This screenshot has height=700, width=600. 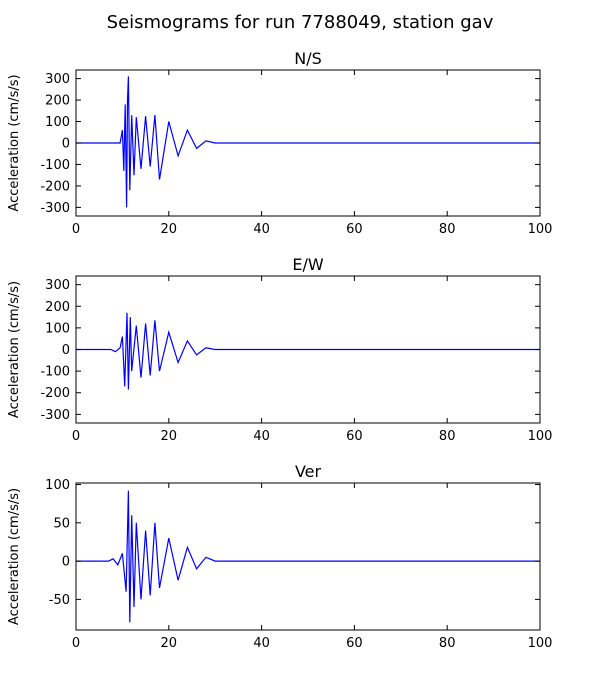 I want to click on series-line-ver, so click(x=308, y=556).